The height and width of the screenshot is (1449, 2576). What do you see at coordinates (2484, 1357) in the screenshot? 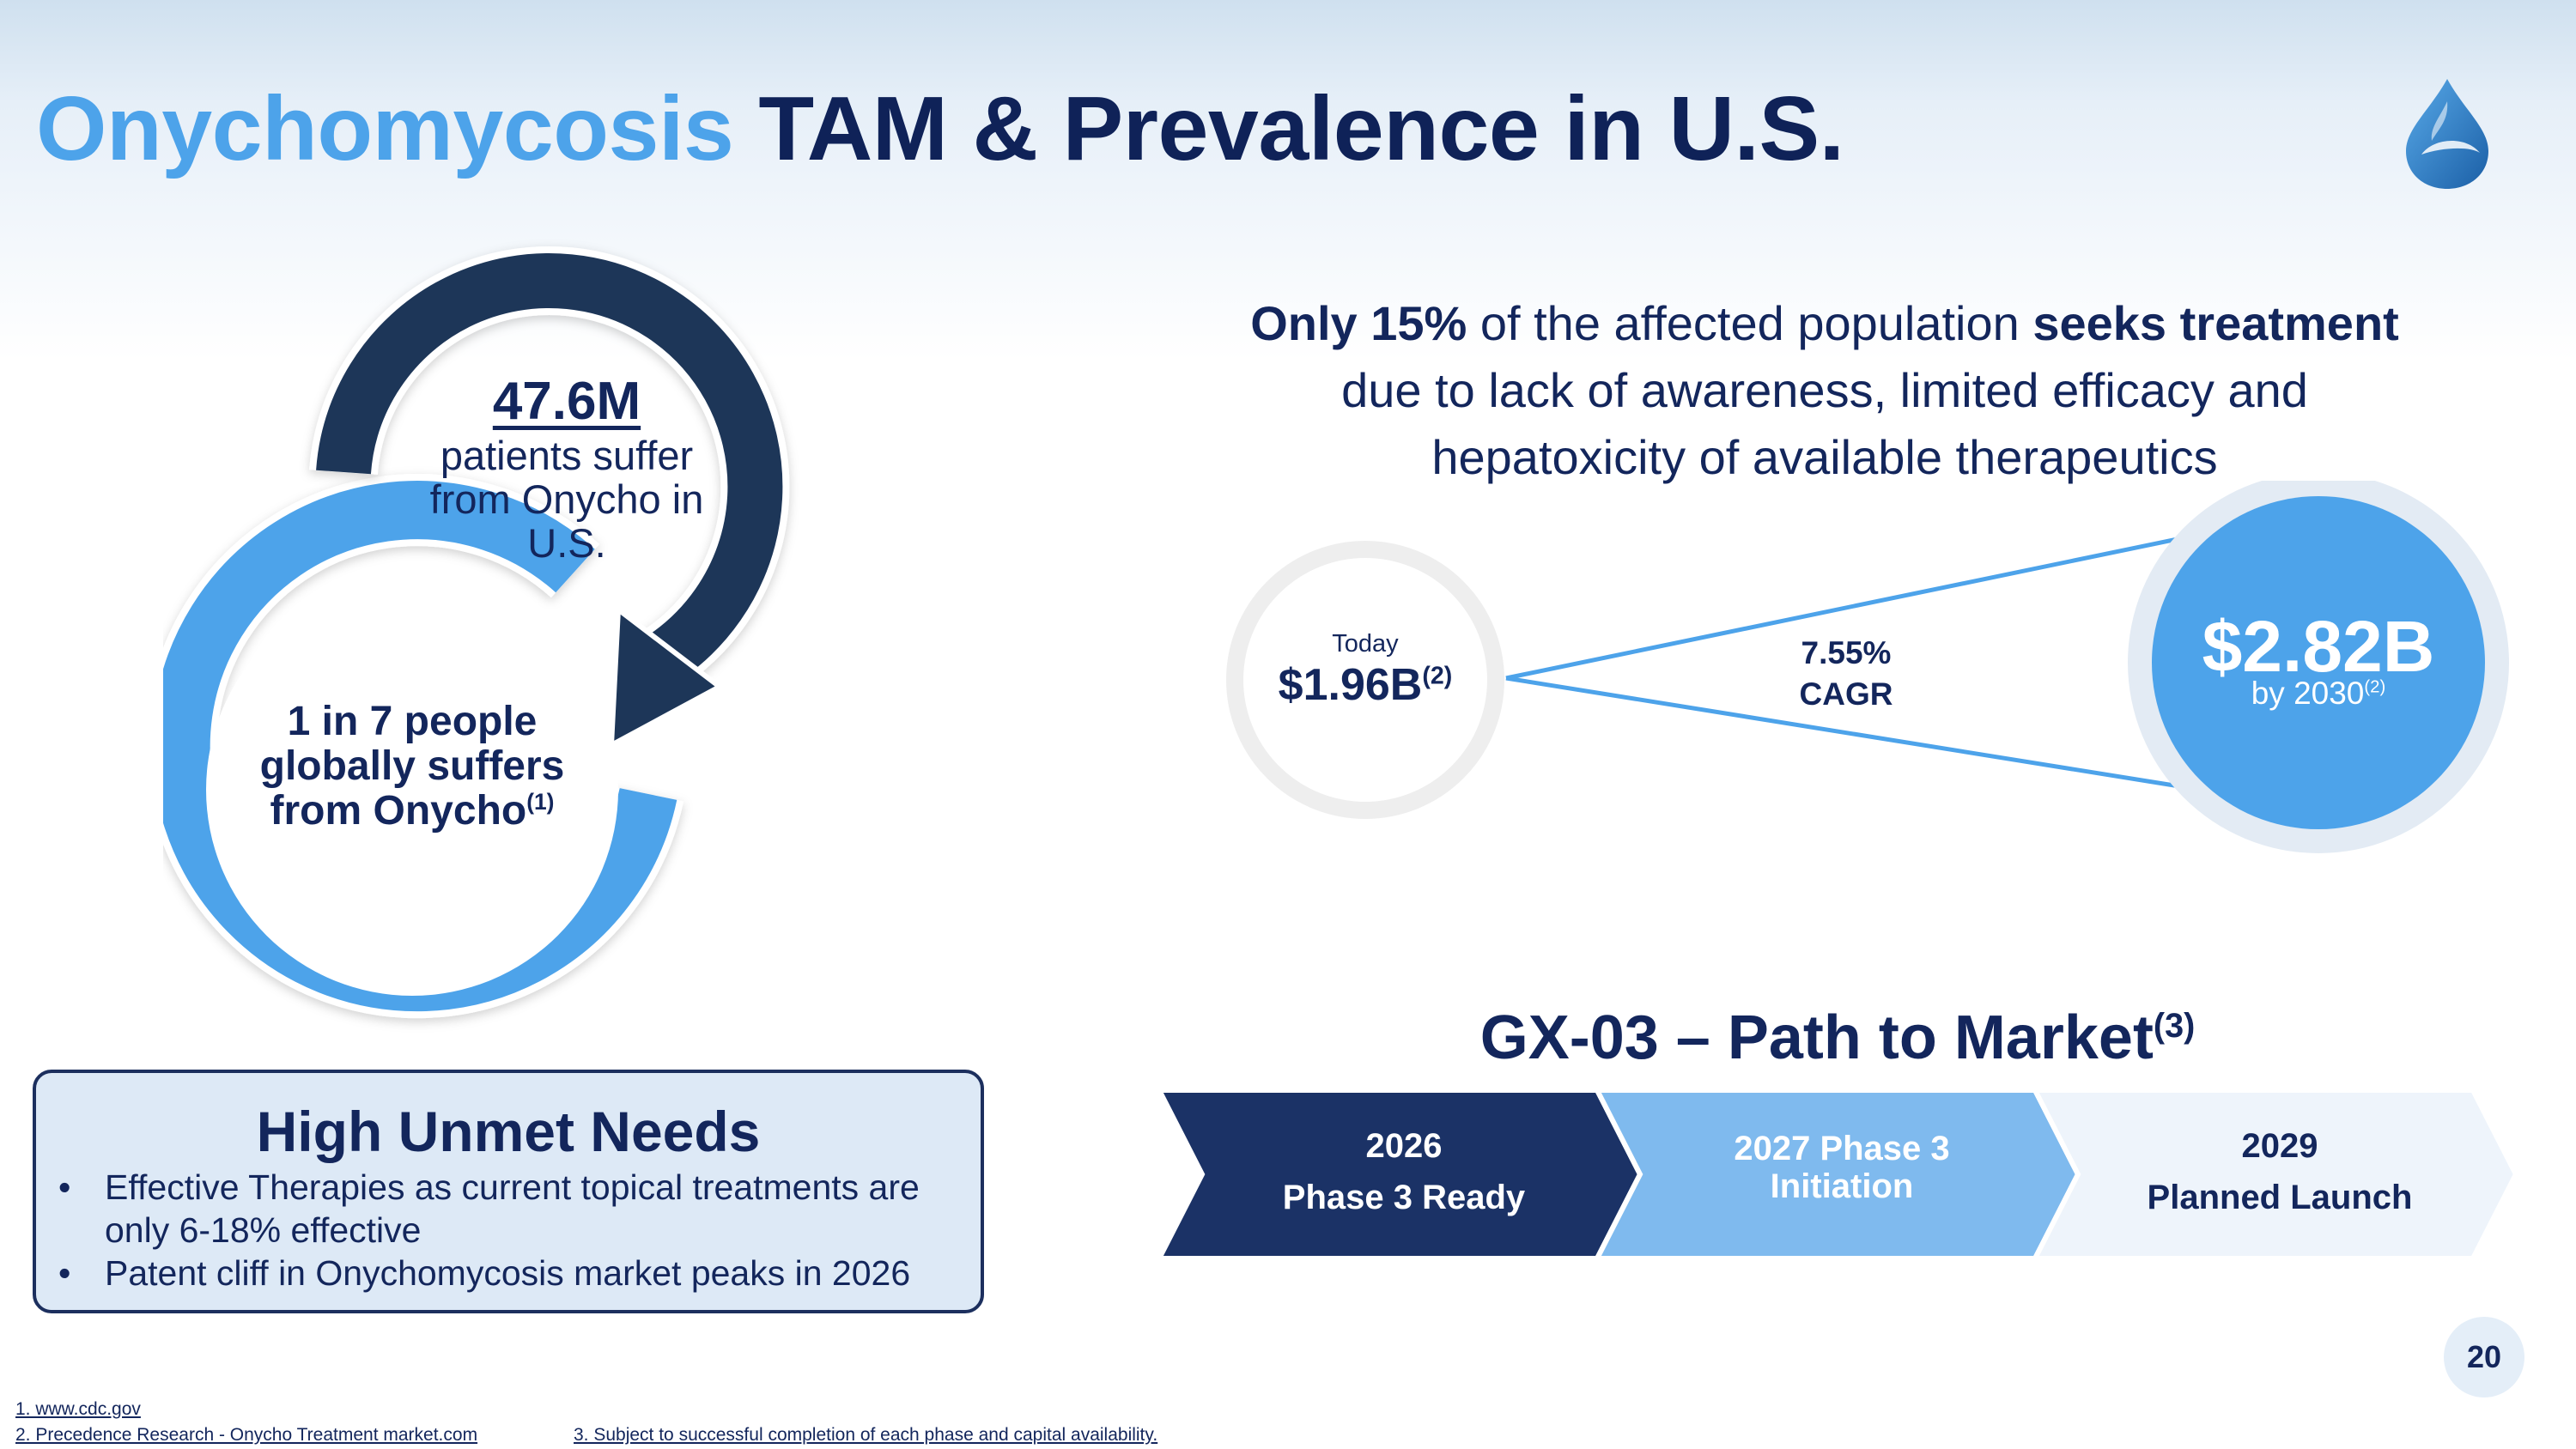
I see `page-number: 20` at bounding box center [2484, 1357].